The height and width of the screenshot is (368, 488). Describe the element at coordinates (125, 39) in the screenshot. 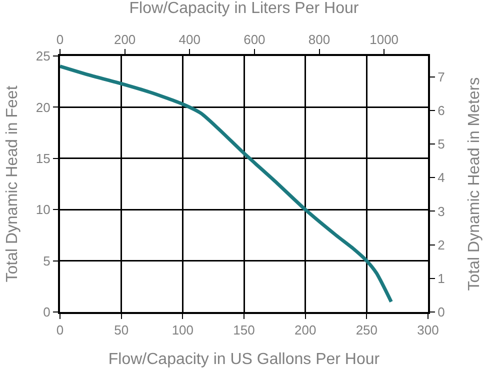

I see `x2-tick-label: 200` at that location.